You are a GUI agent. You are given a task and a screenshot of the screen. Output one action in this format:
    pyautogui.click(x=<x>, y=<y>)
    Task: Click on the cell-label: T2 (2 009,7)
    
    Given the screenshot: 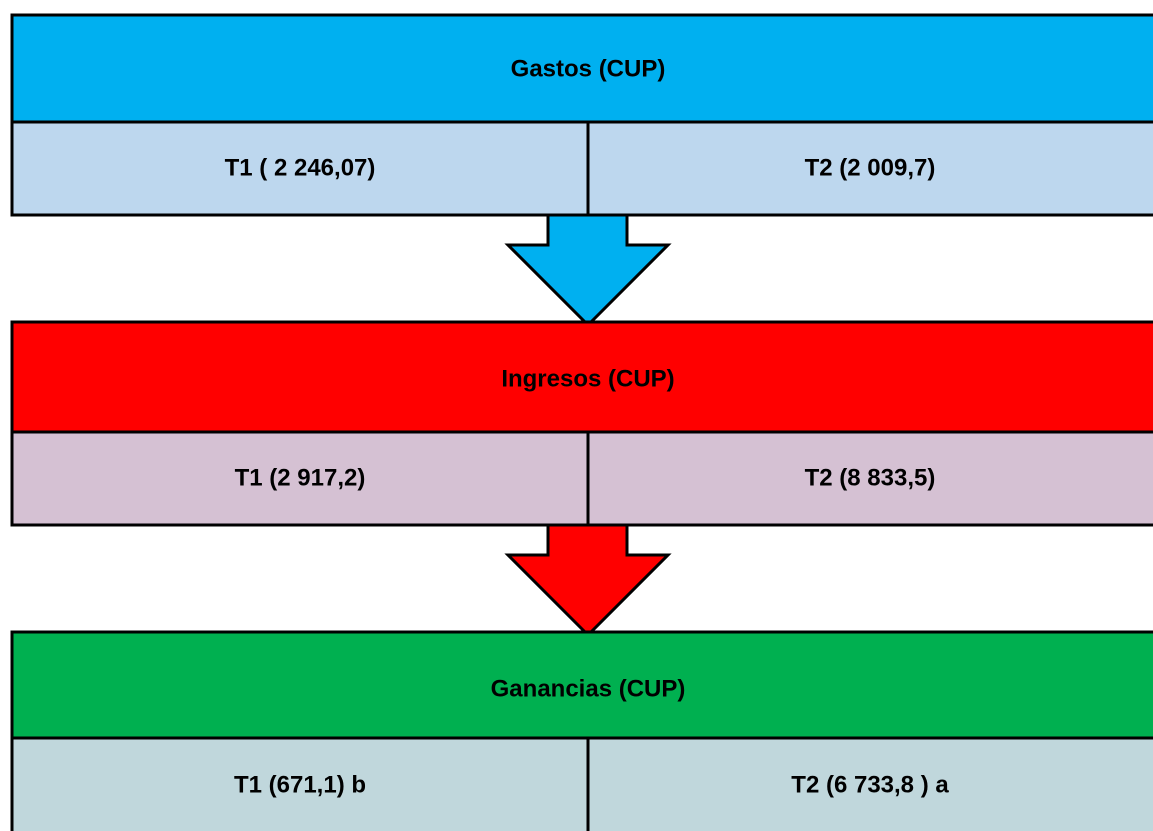 What is the action you would take?
    pyautogui.click(x=870, y=167)
    